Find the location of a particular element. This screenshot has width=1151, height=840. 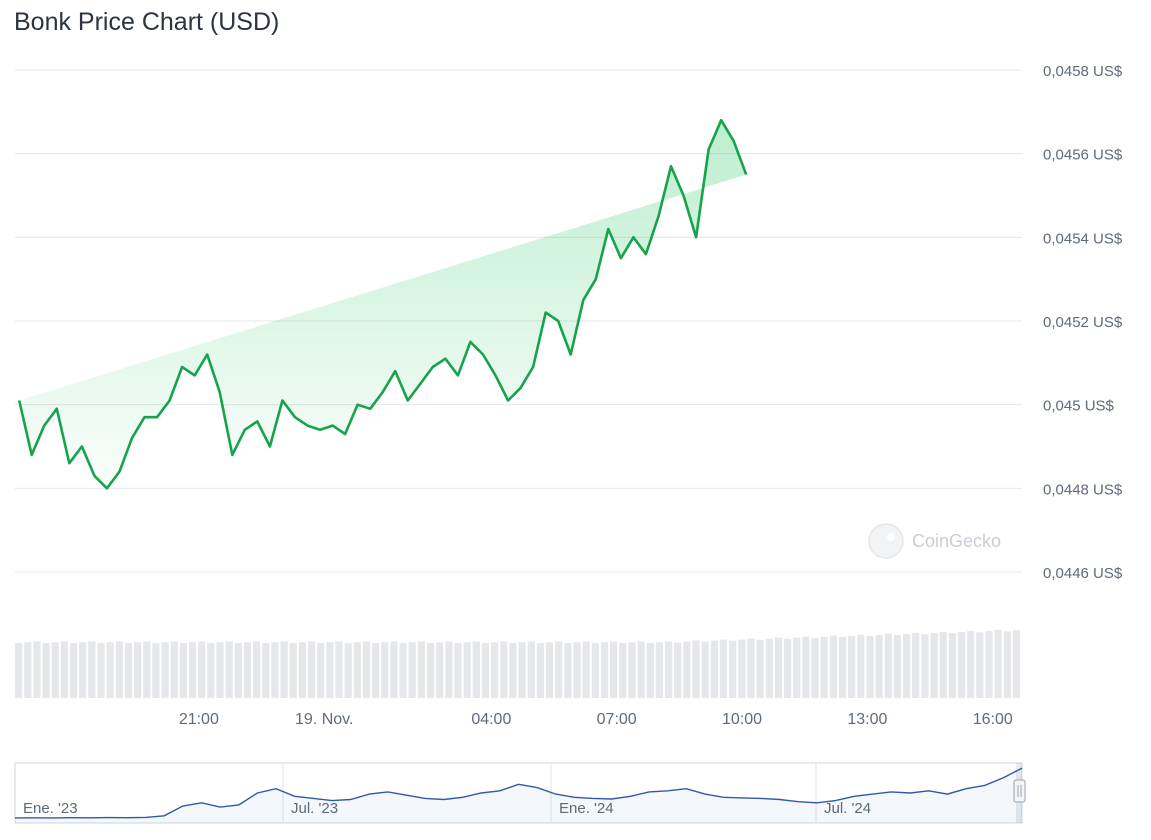

gecko-eye-icon is located at coordinates (891, 537).